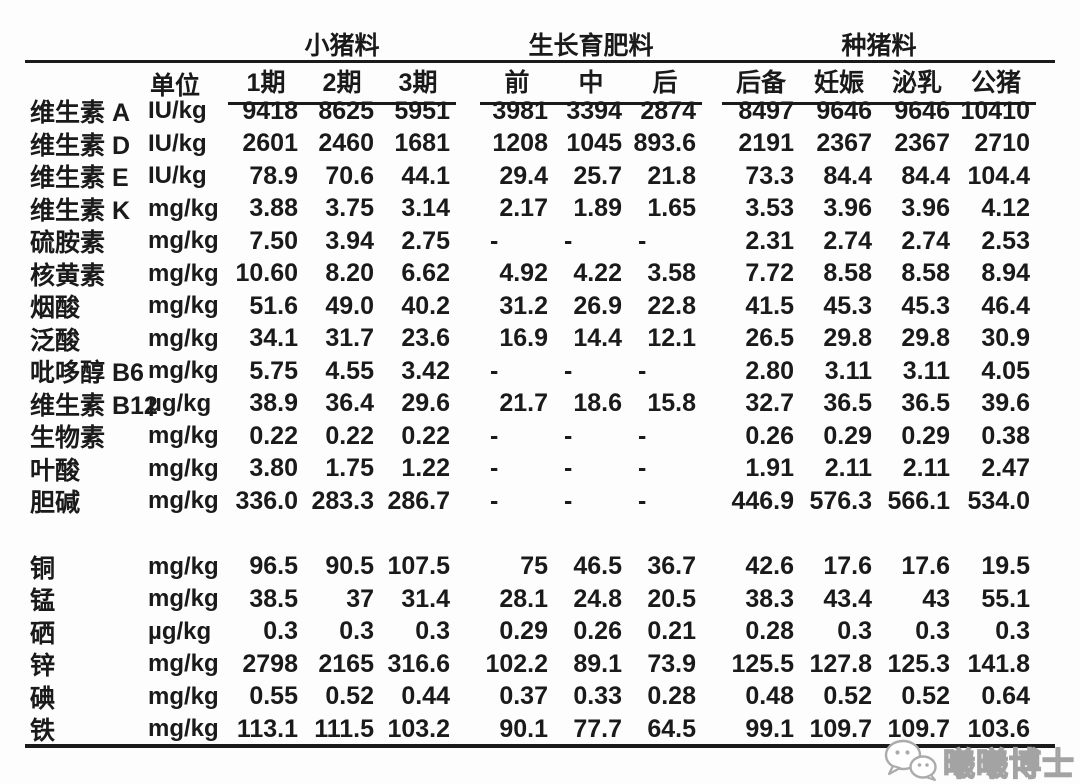  What do you see at coordinates (520, 110) in the screenshot?
I see `value-cell: 3981` at bounding box center [520, 110].